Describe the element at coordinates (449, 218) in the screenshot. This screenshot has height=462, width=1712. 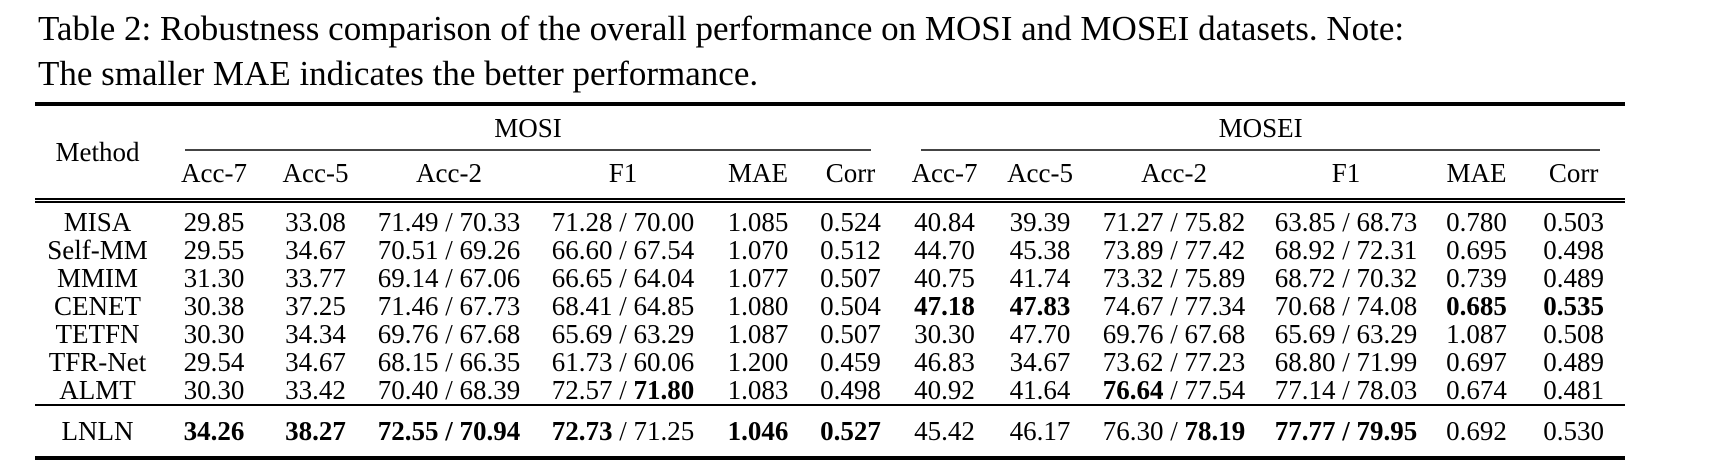
I see `value-cell: 71.49 / 70.33` at that location.